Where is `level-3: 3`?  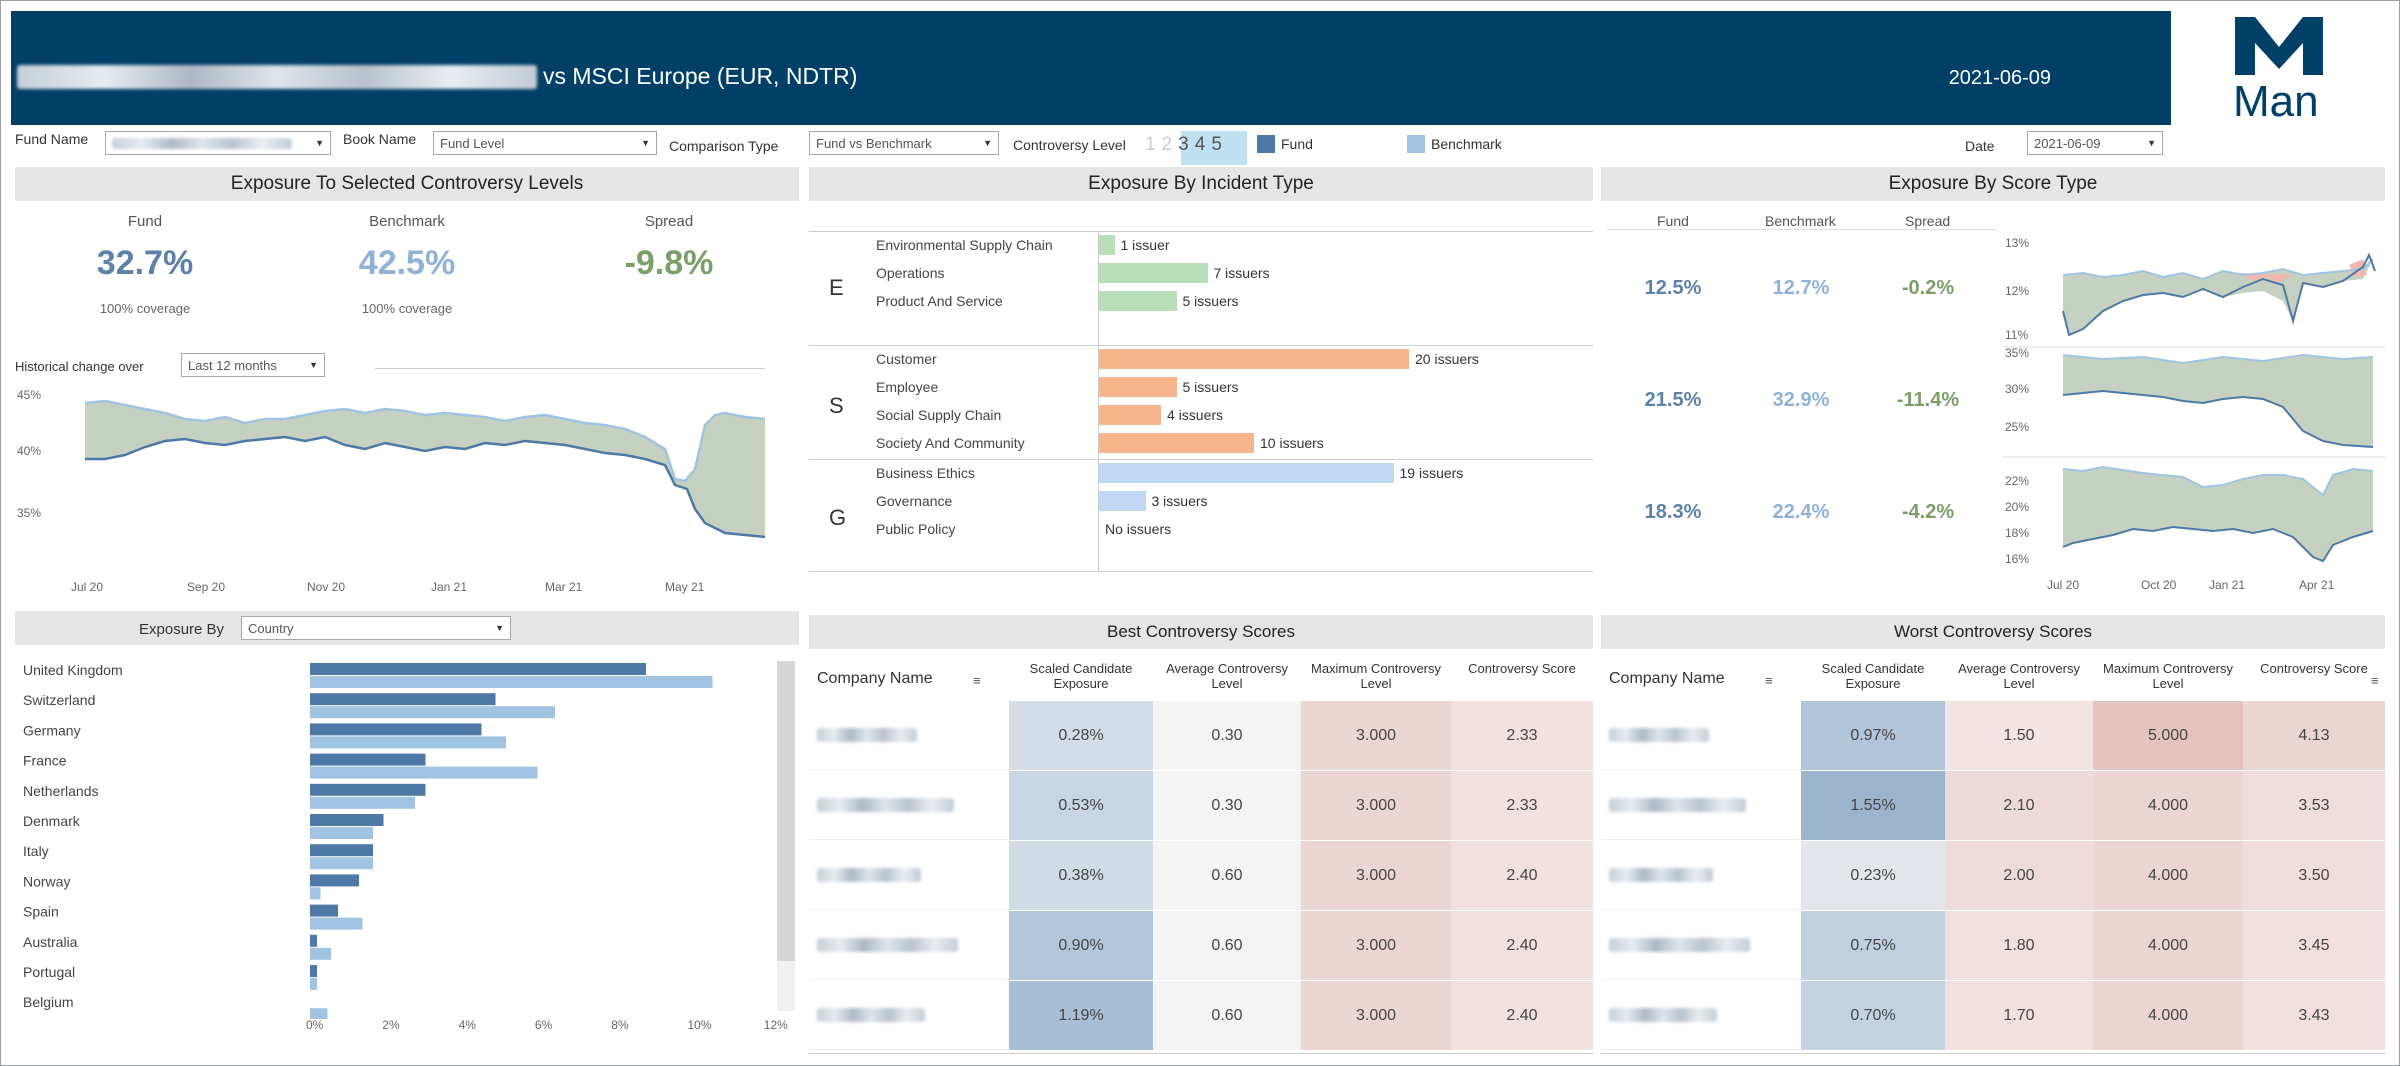 level-3: 3 is located at coordinates (1183, 144).